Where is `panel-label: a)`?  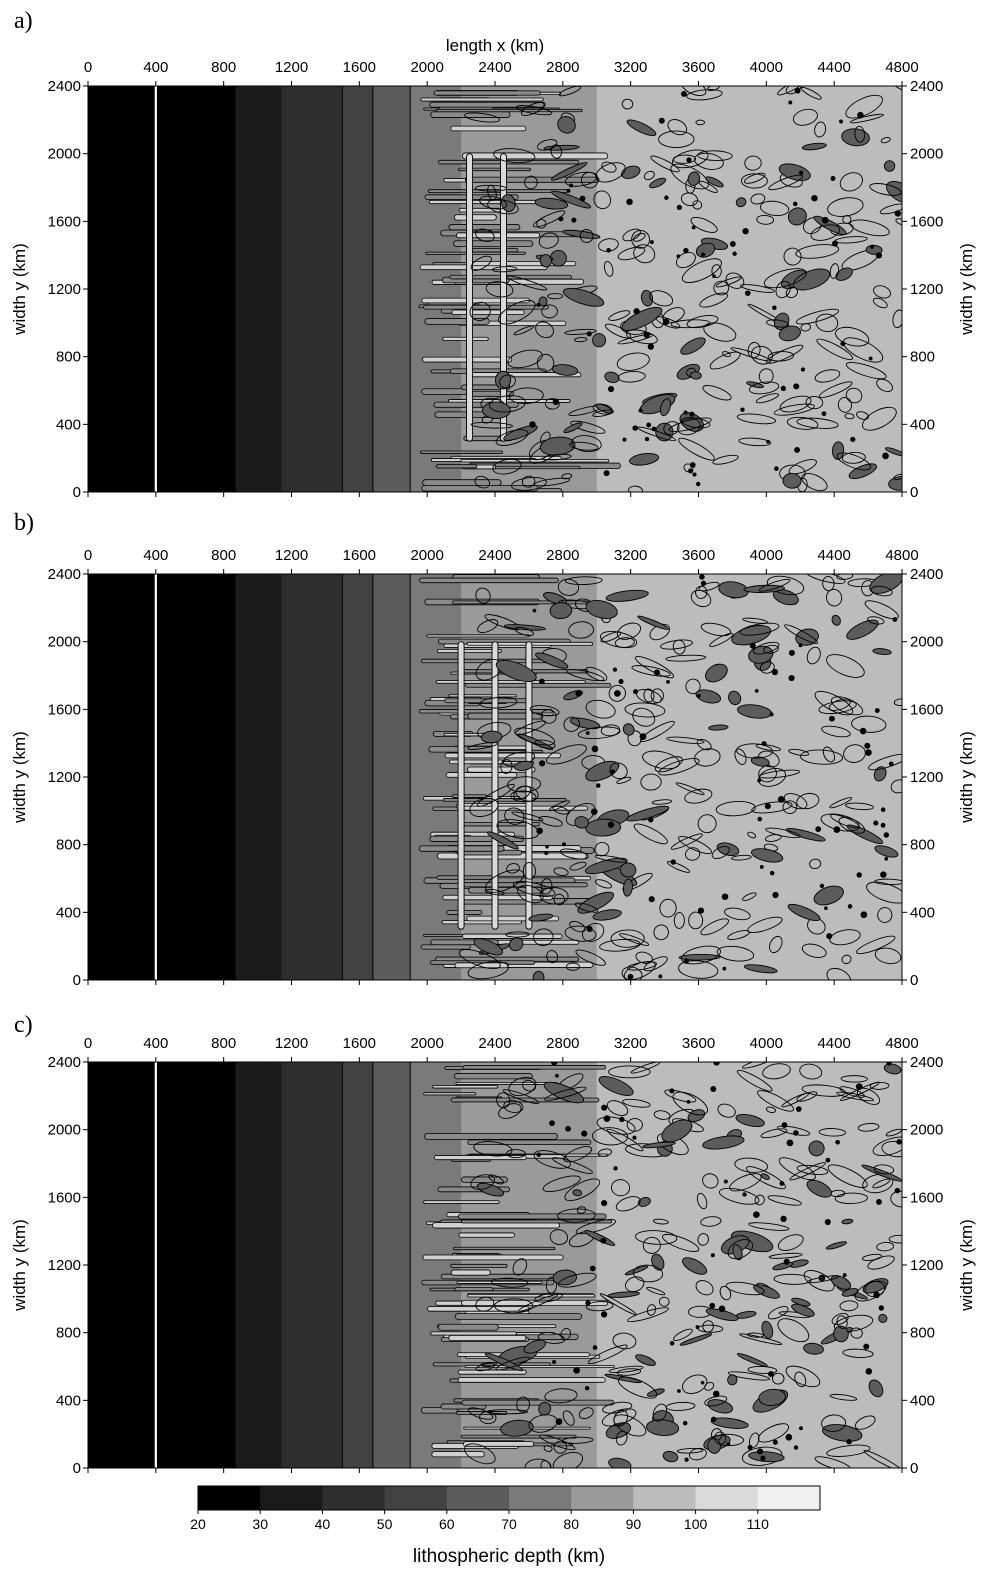
panel-label: a) is located at coordinates (23, 21).